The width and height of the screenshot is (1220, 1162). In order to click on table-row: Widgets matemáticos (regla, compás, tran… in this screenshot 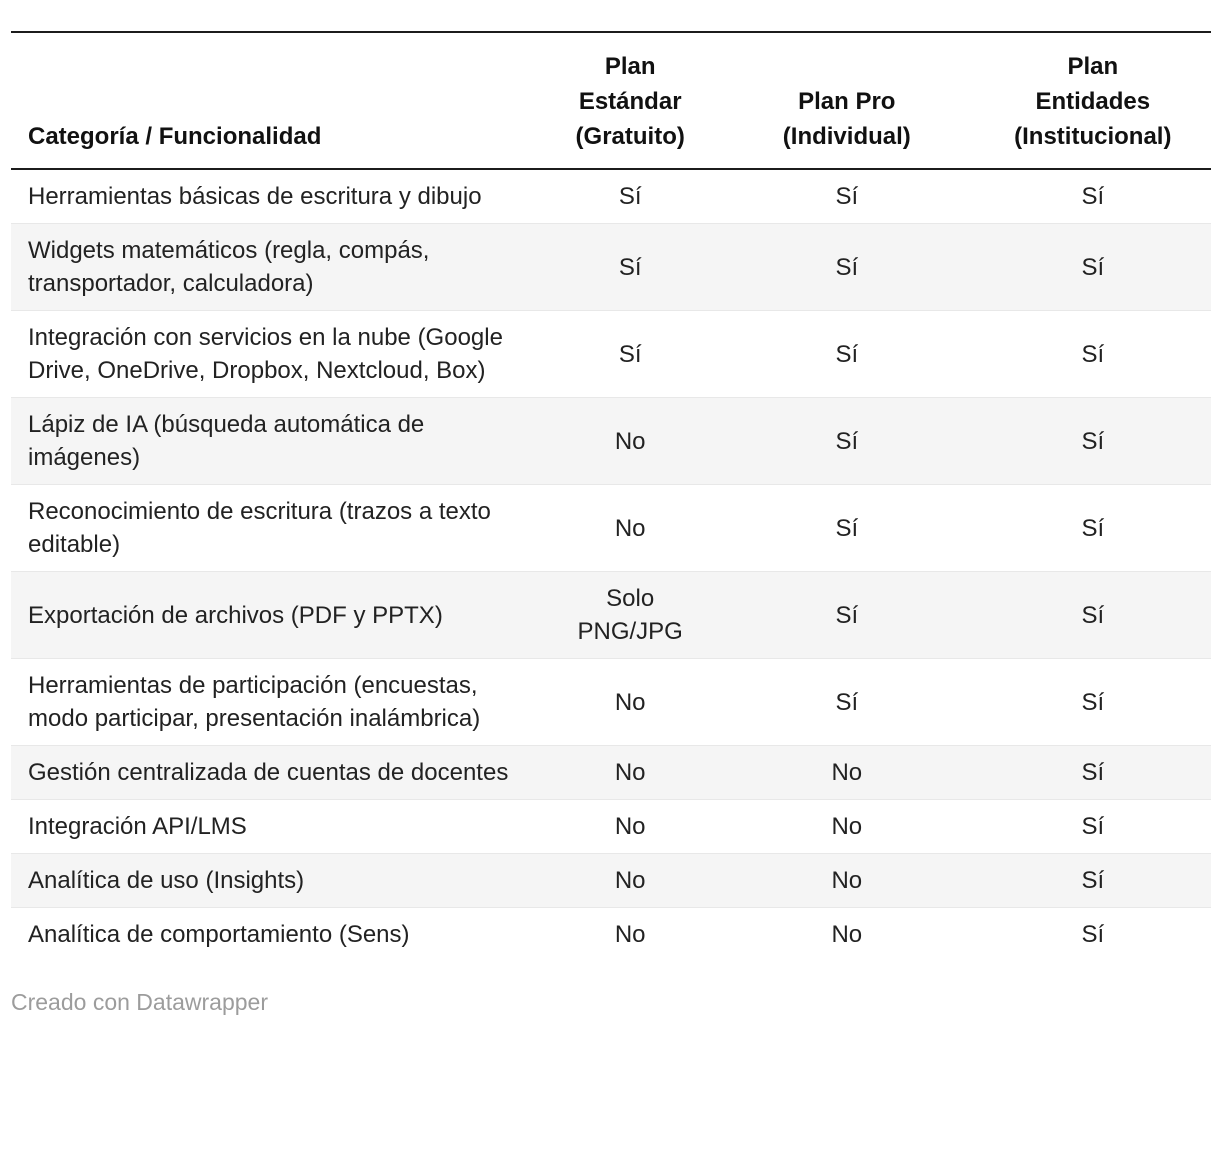, I will do `click(611, 267)`.